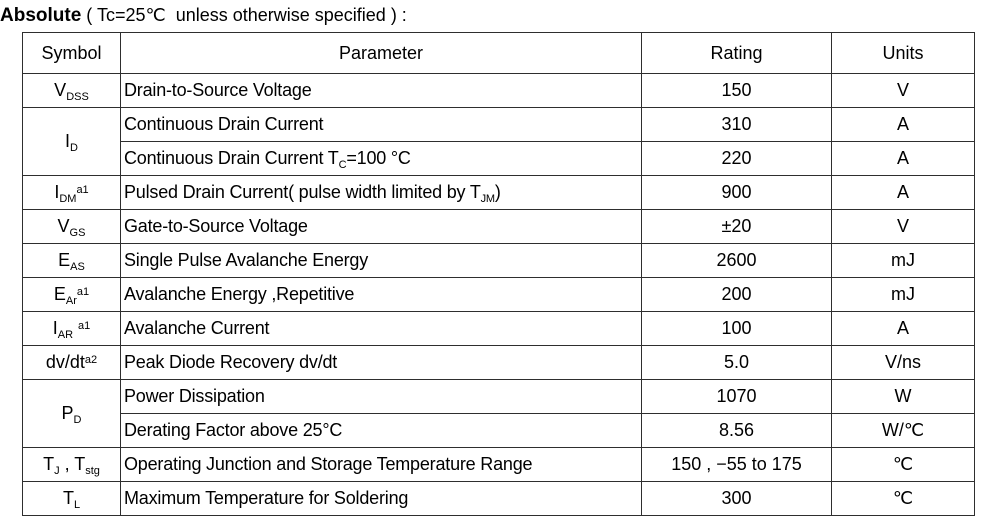 Image resolution: width=982 pixels, height=526 pixels. What do you see at coordinates (239, 294) in the screenshot?
I see `text-segment: Avalanche Energy ,Repetitive` at bounding box center [239, 294].